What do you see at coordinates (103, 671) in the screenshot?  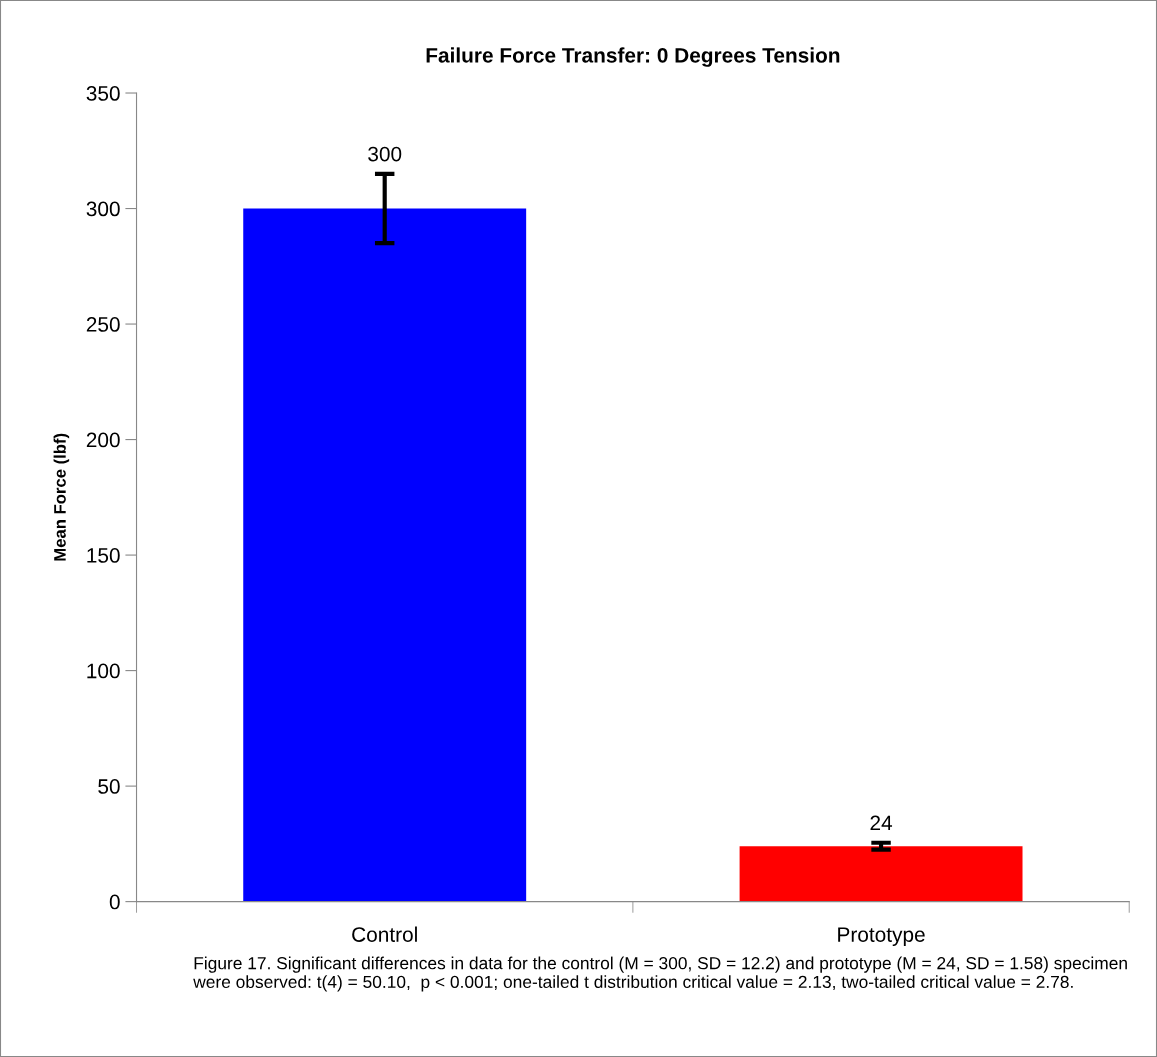 I see `y-tick-label: 100` at bounding box center [103, 671].